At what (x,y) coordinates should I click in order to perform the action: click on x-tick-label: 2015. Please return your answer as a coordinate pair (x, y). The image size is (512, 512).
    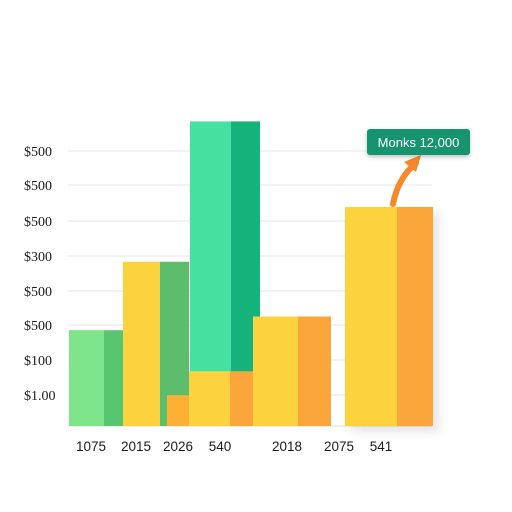
    Looking at the image, I should click on (136, 446).